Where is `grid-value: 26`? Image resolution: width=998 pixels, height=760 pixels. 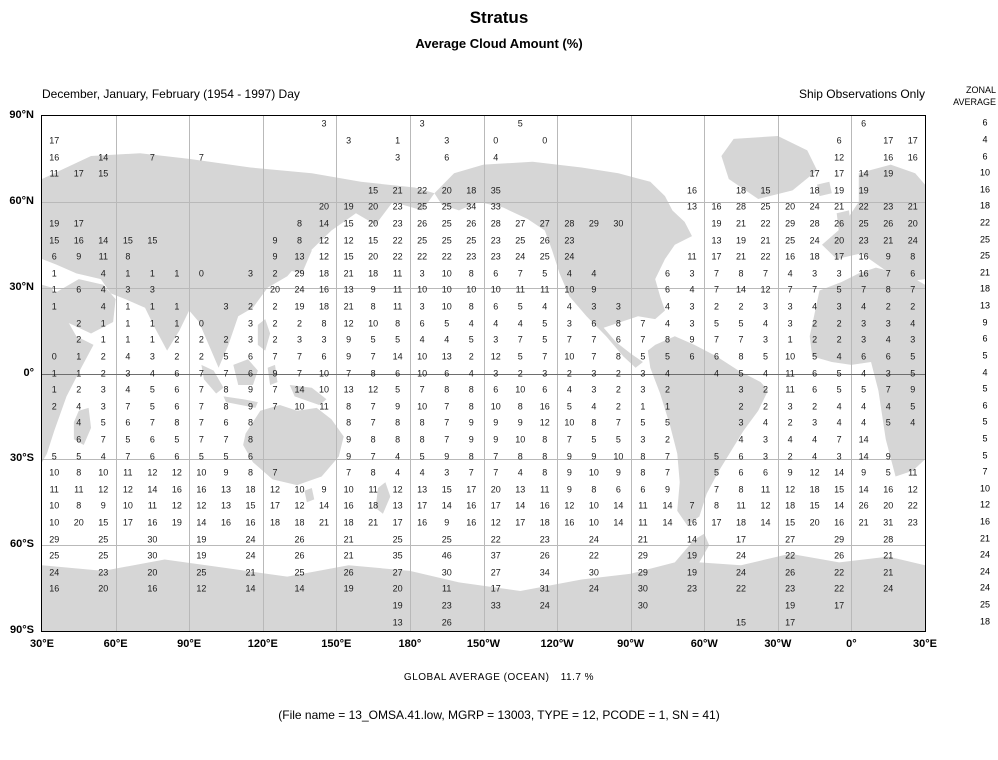 grid-value: 26 is located at coordinates (839, 555).